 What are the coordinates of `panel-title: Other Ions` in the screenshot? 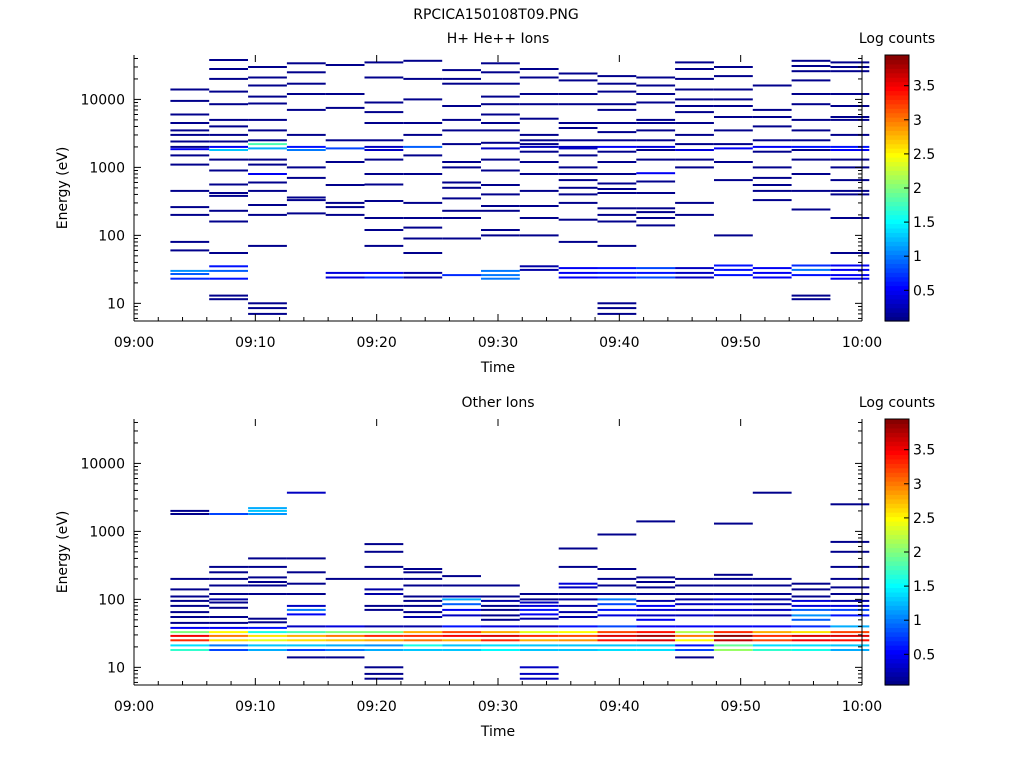 It's located at (497, 403).